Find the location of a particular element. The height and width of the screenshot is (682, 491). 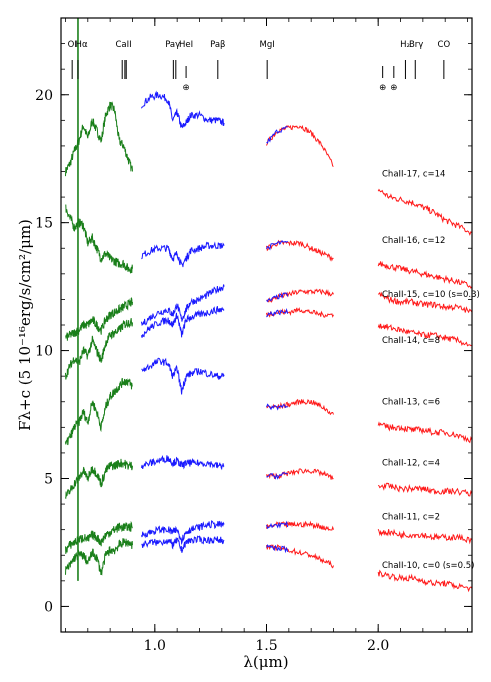

series-label: ChaII-16, c=12 is located at coordinates (413, 241).